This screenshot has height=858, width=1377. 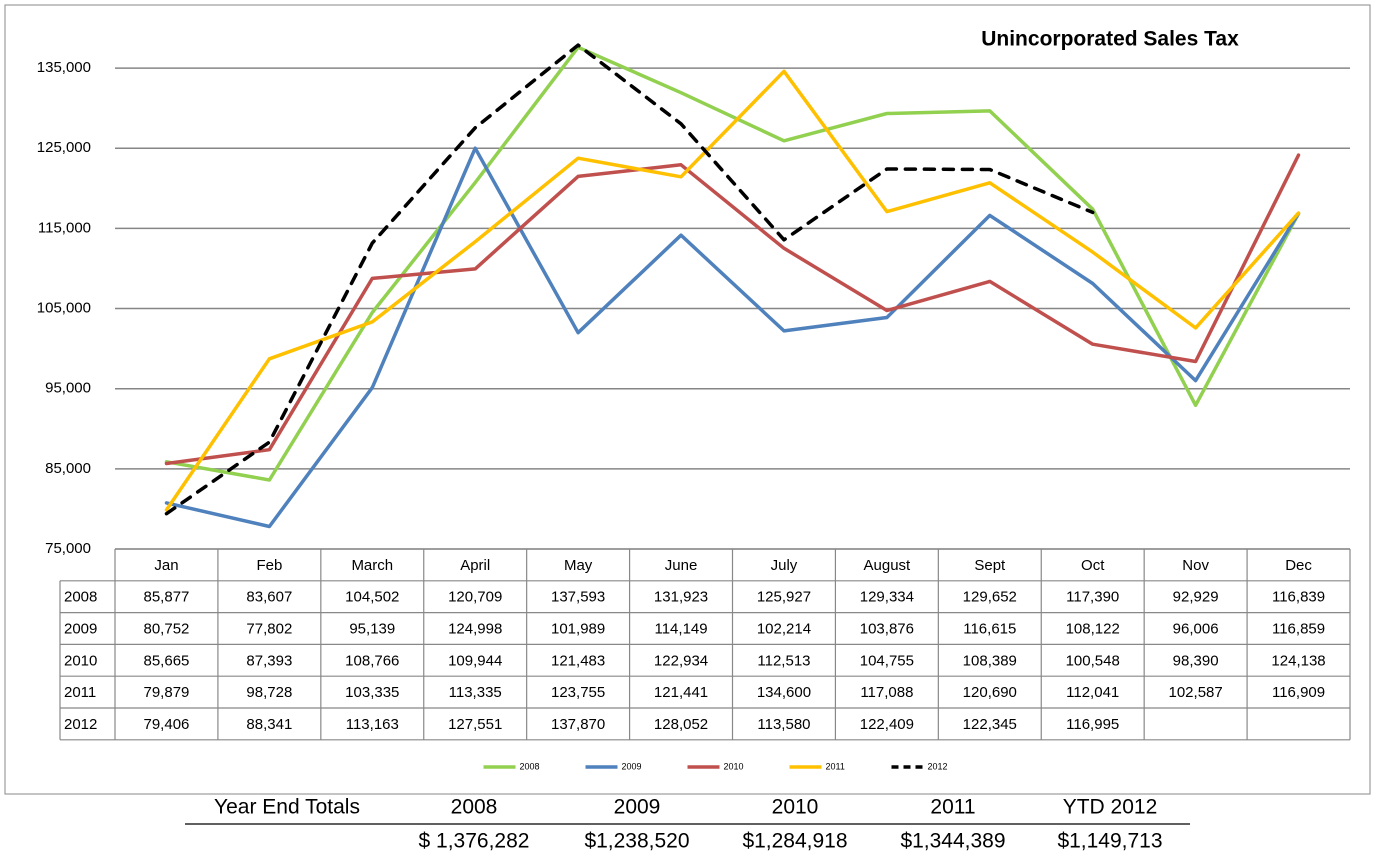 What do you see at coordinates (372, 660) in the screenshot?
I see `table-value: 108,766` at bounding box center [372, 660].